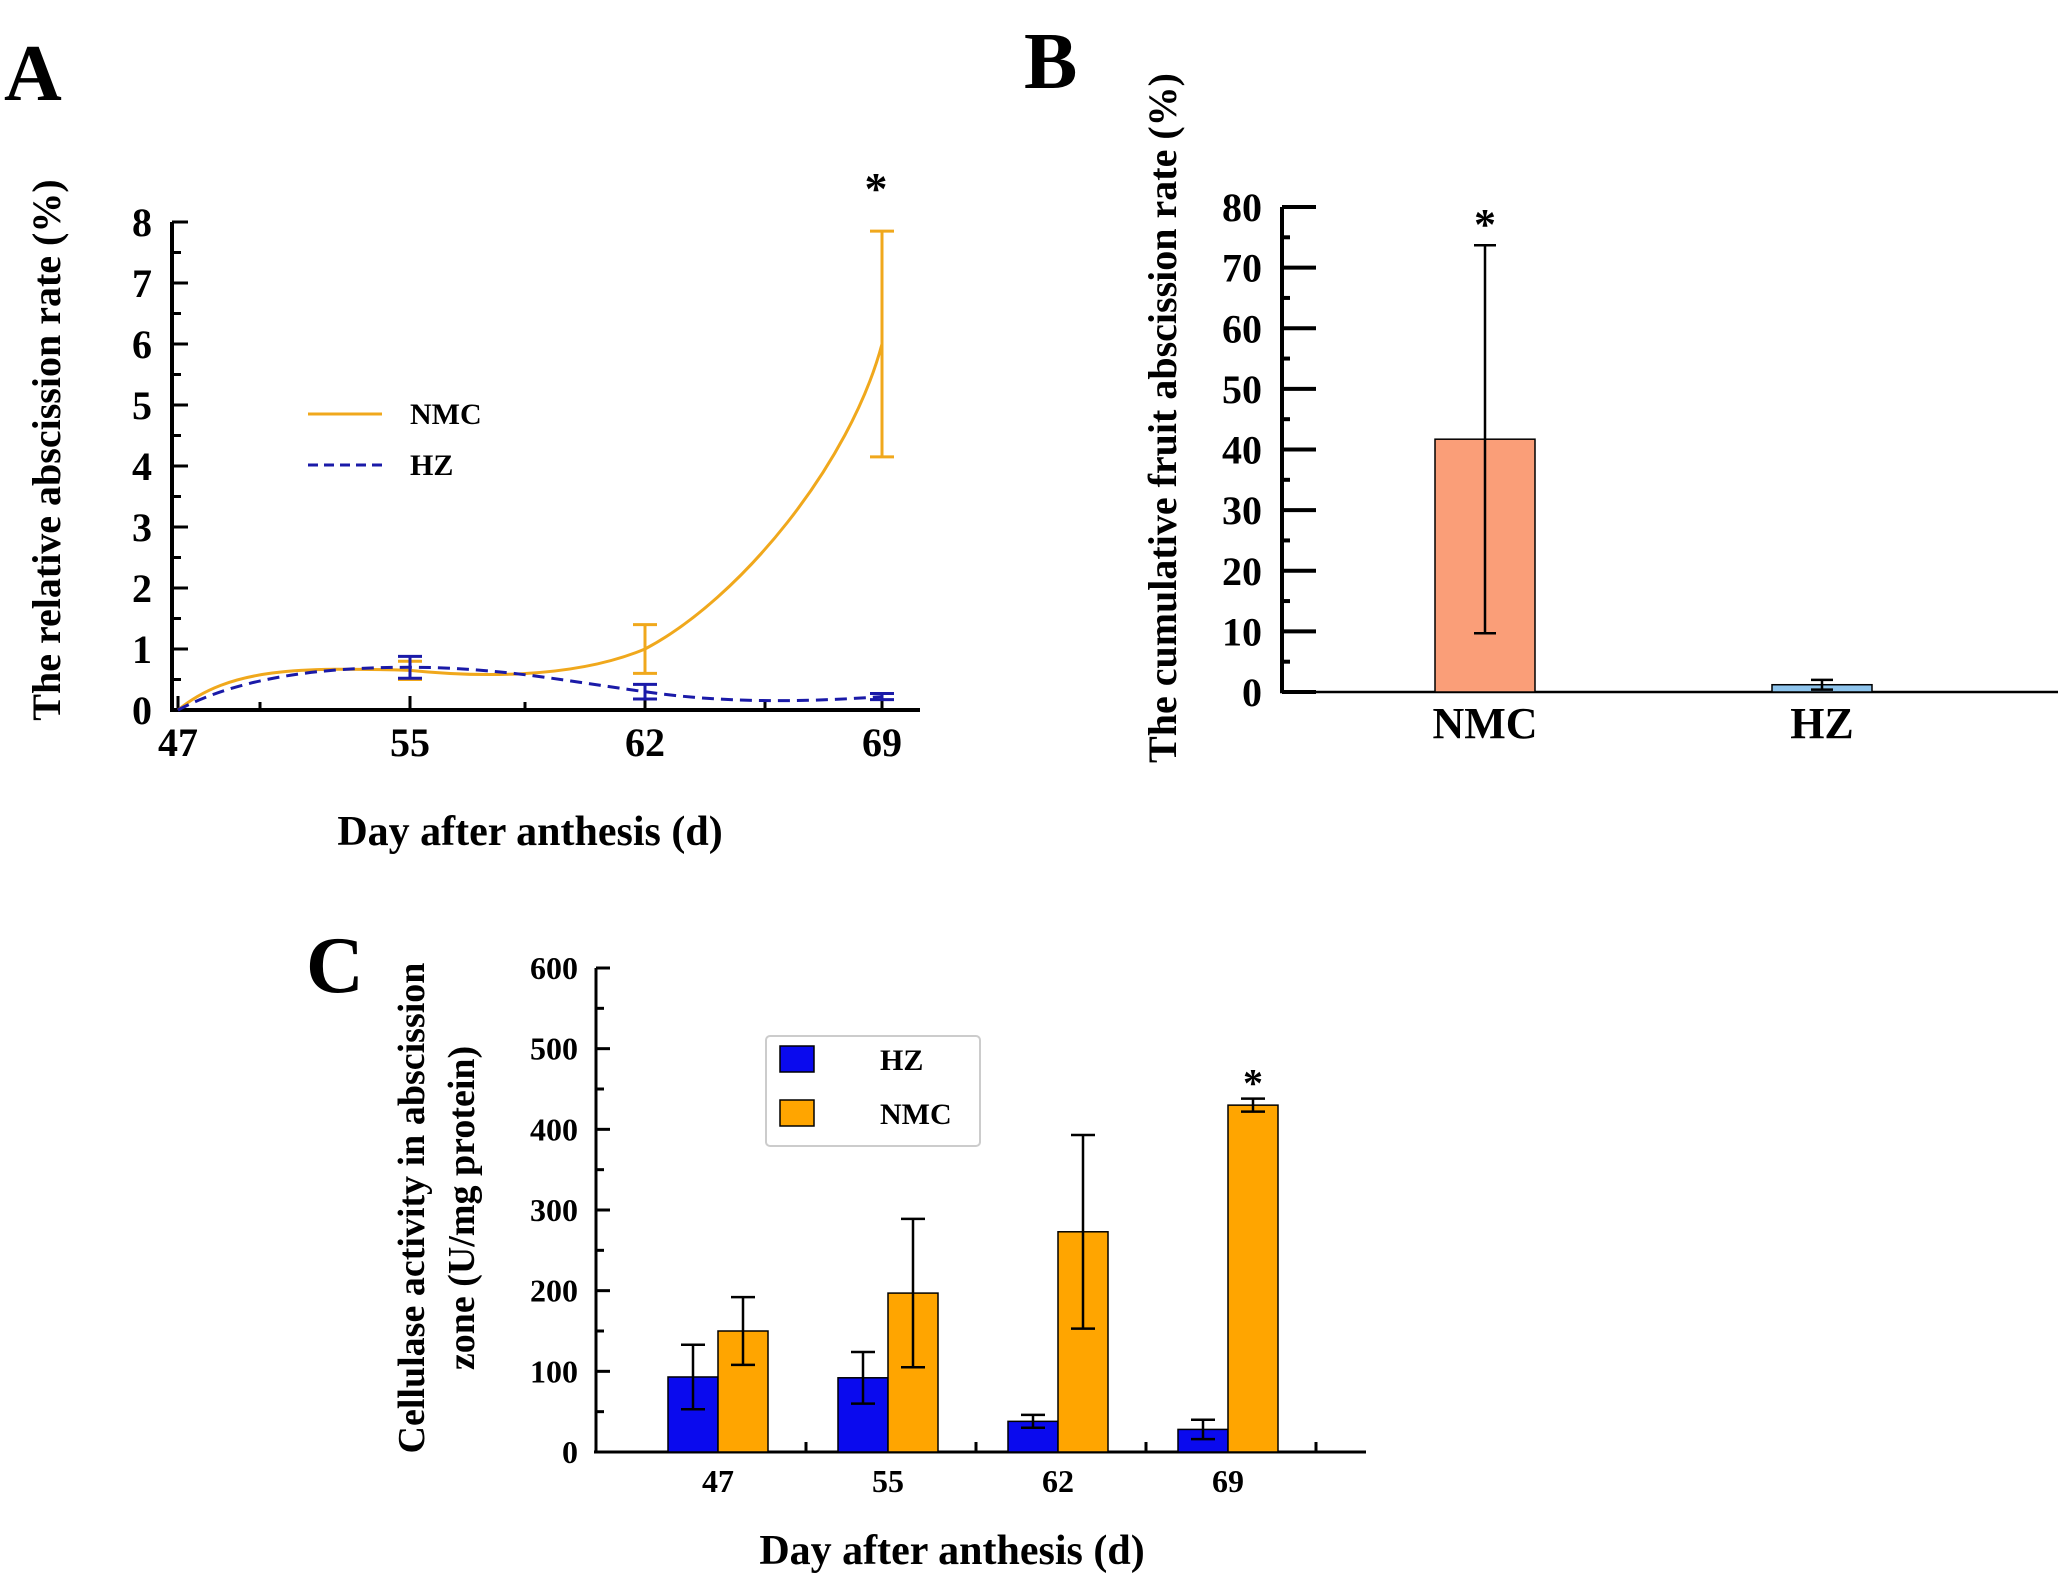 This screenshot has height=1576, width=2064. What do you see at coordinates (1050, 62) in the screenshot?
I see `panel-b-label: B` at bounding box center [1050, 62].